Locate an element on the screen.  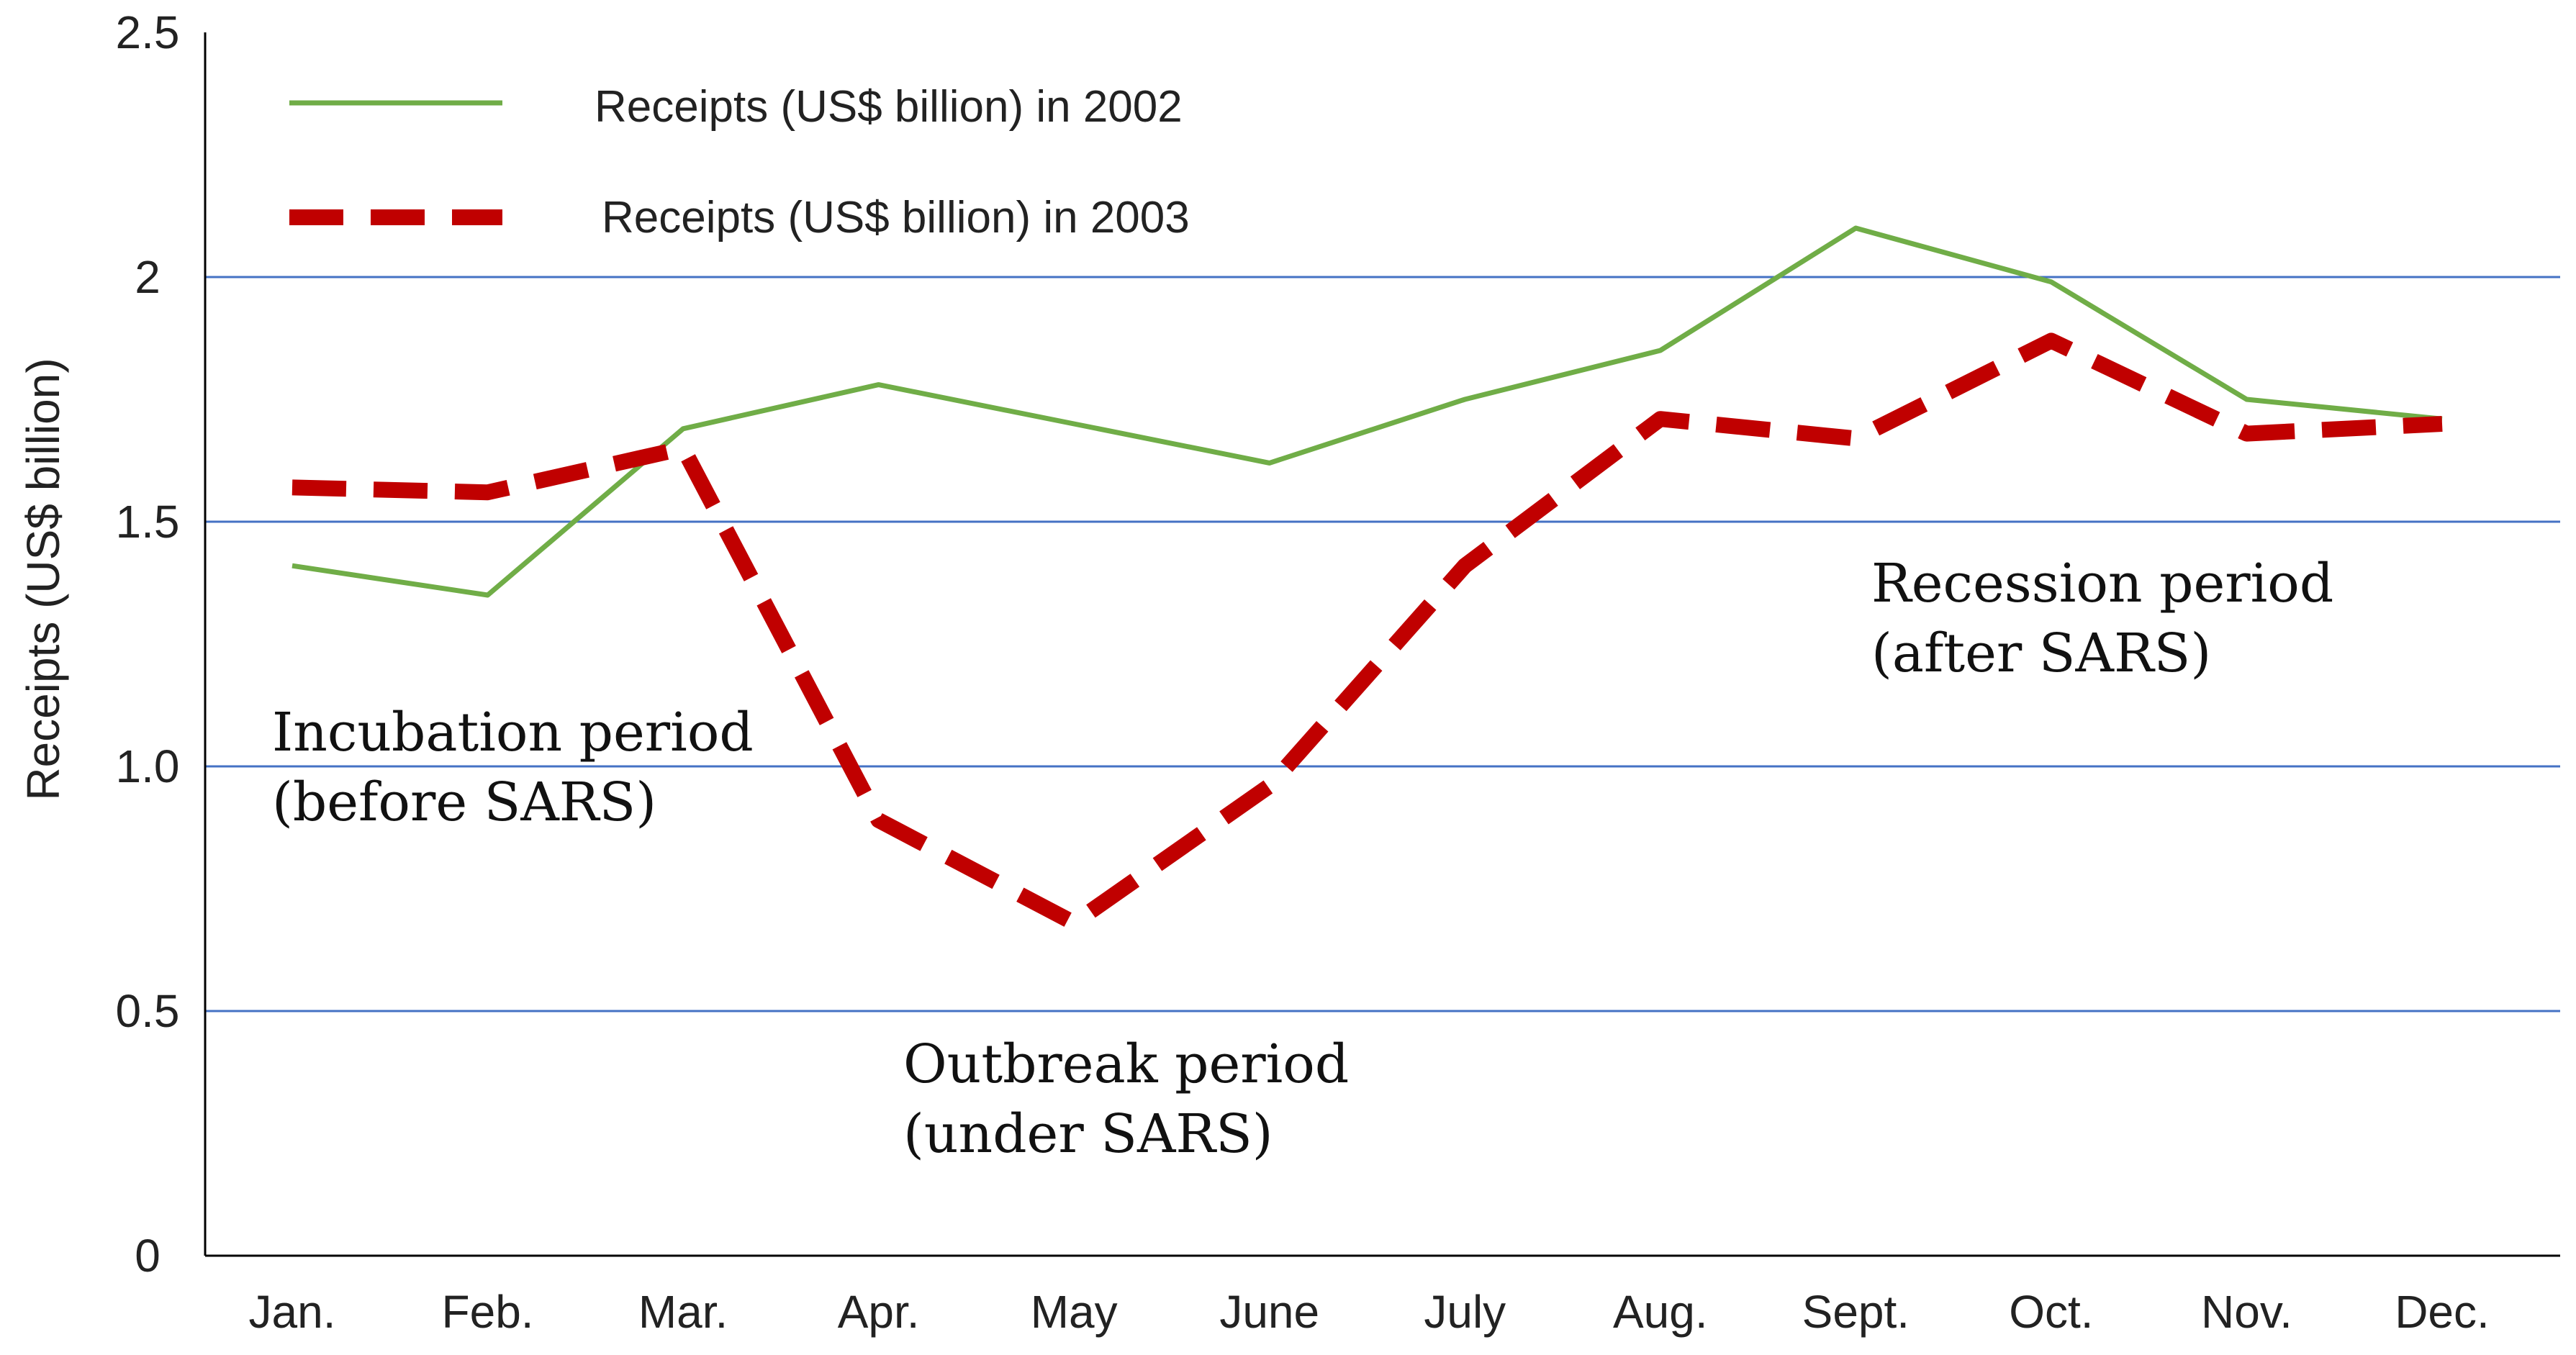
y-tick-labels: 0 0.5 1.0 1.5 2 2.5 is located at coordinates (148, 644).